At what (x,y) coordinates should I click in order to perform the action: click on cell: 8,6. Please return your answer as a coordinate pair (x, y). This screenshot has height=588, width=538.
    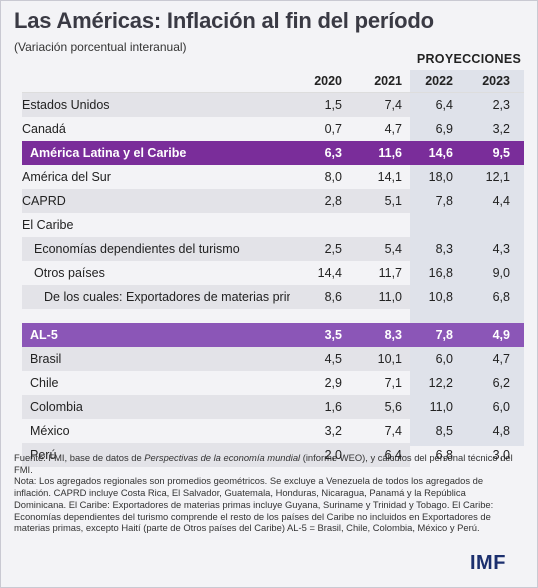
    Looking at the image, I should click on (333, 297).